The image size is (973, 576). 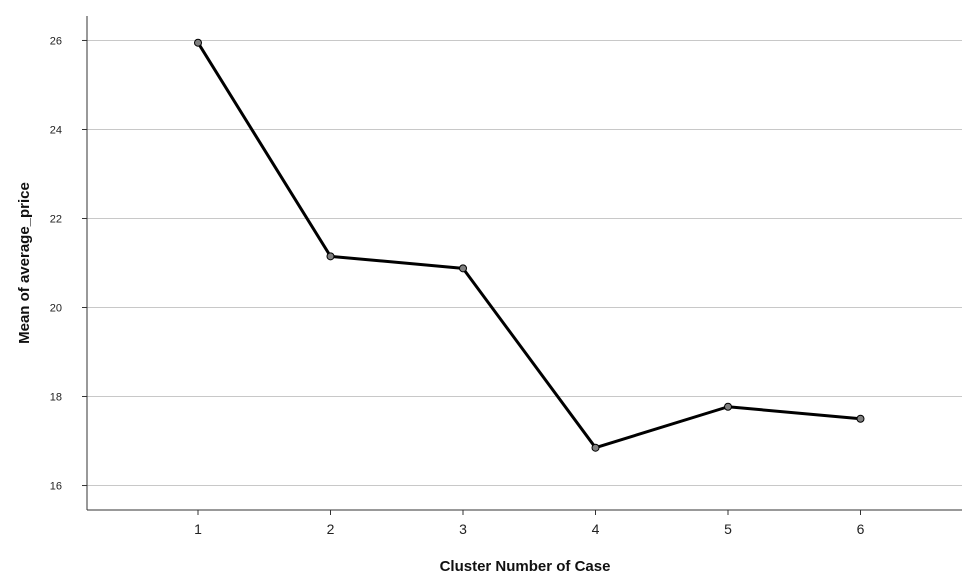 I want to click on y-tick-label: 26, so click(x=56, y=41).